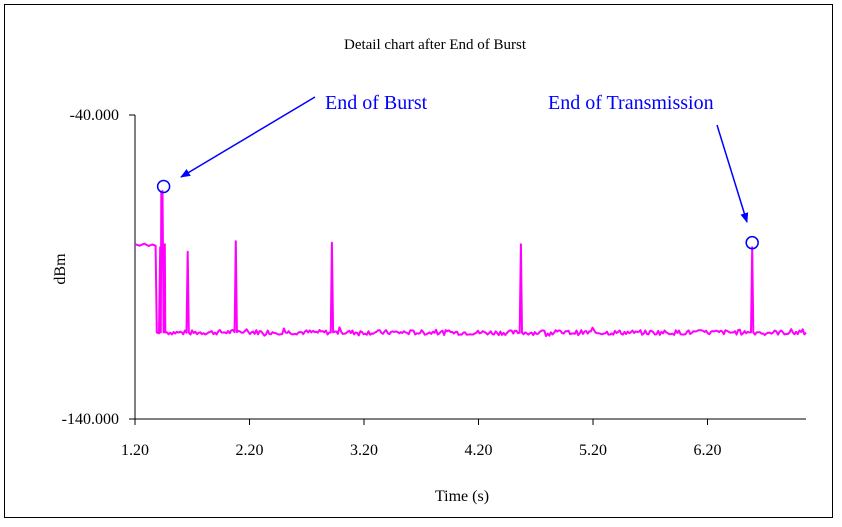  Describe the element at coordinates (94, 115) in the screenshot. I see `y-tick-label: -40.000` at that location.